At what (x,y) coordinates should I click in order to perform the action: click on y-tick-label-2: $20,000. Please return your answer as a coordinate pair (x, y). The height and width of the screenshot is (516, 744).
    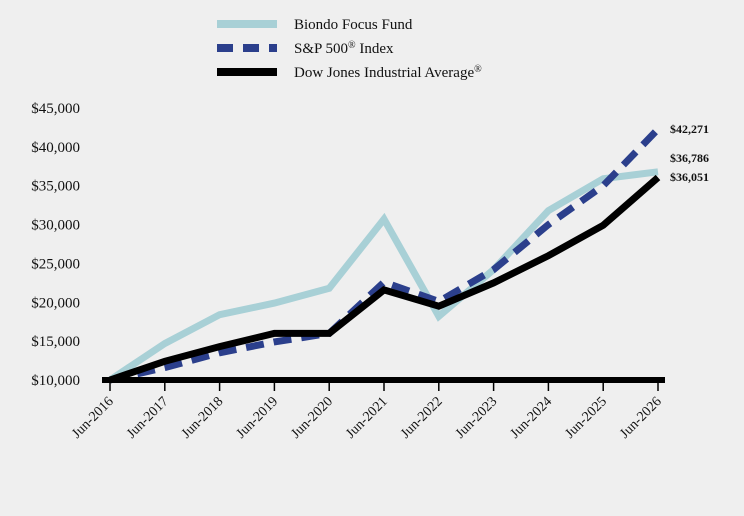
    Looking at the image, I should click on (55, 303).